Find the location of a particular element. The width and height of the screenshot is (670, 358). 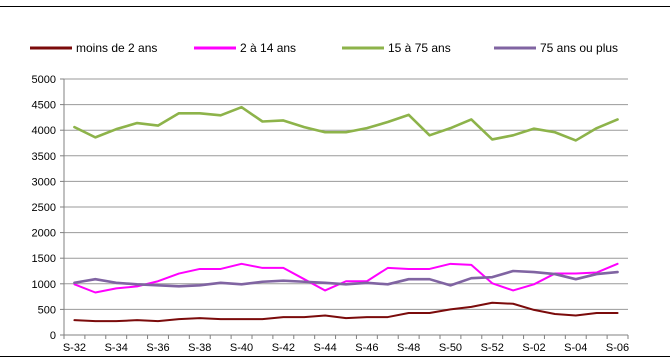

y-tick-label: 3500 is located at coordinates (44, 157).